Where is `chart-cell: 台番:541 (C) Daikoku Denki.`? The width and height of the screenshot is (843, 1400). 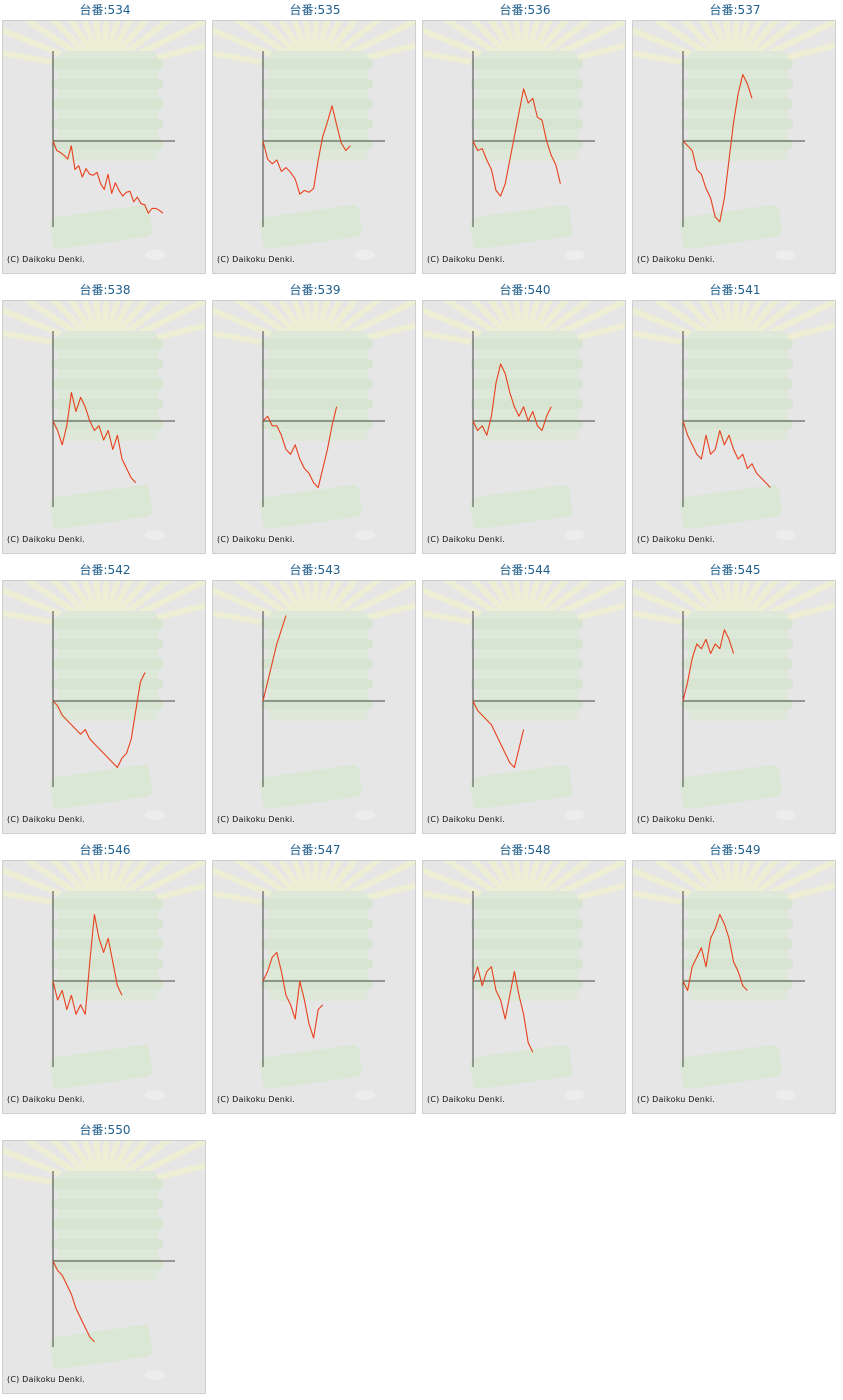 chart-cell: 台番:541 (C) Daikoku Denki. is located at coordinates (735, 420).